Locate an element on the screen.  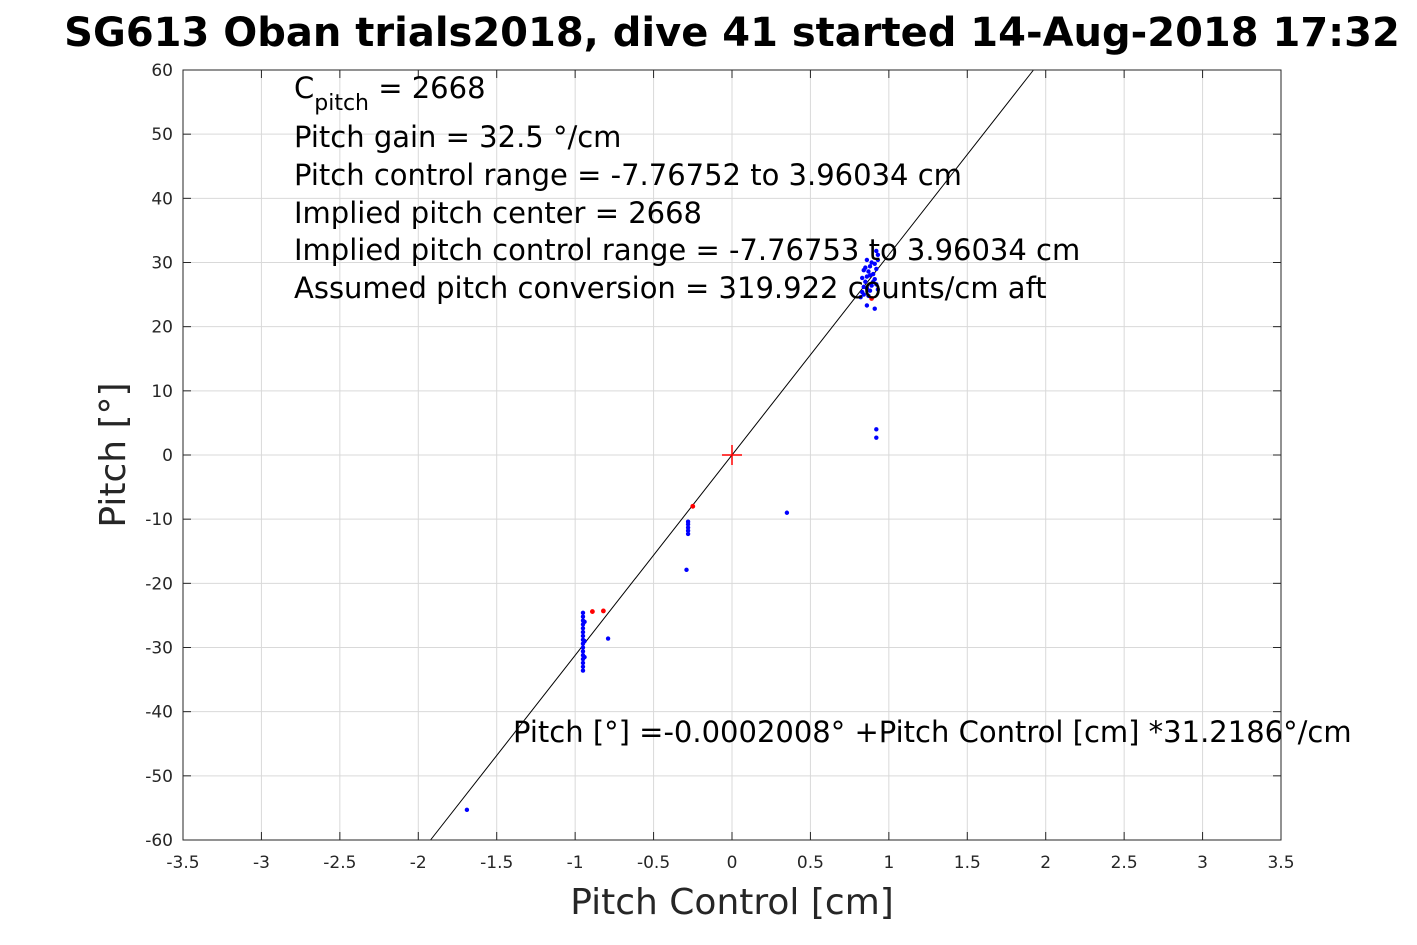
y-tick-label: 10 is located at coordinates (162, 392).